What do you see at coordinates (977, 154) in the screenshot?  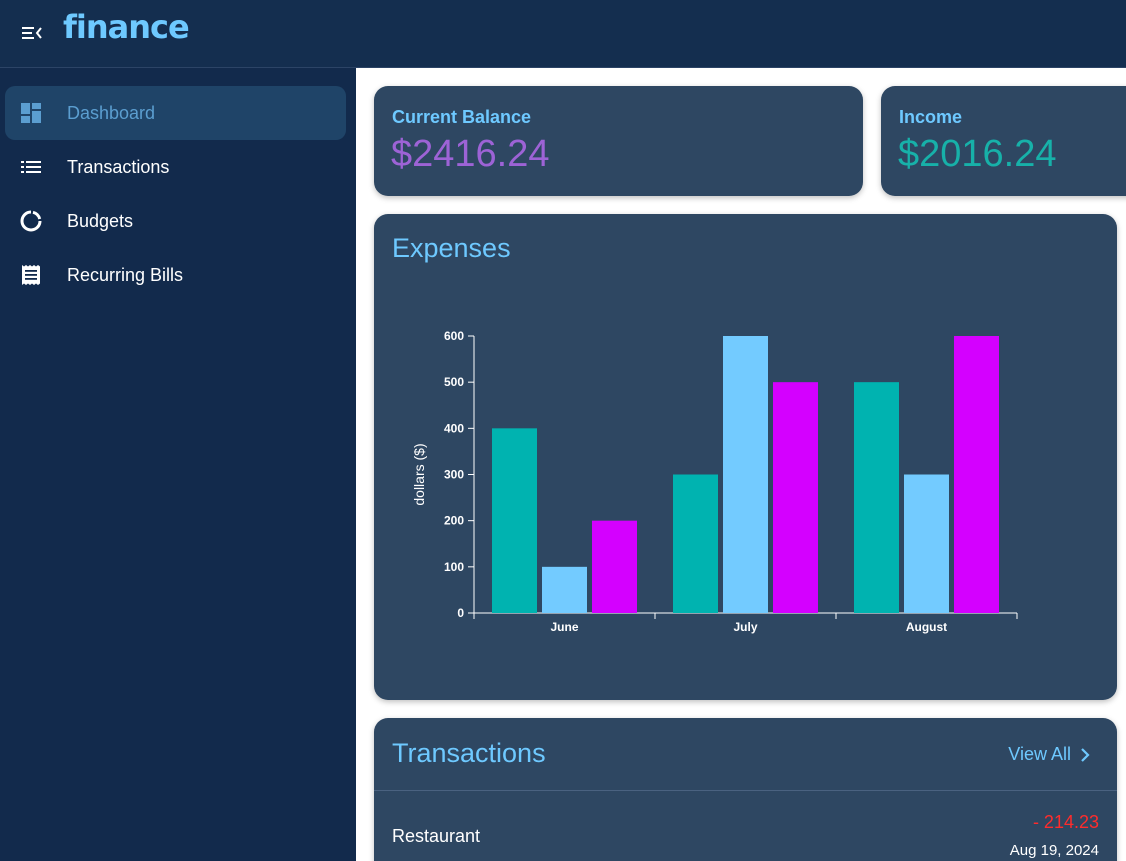 I see `income-value: $2016.24` at bounding box center [977, 154].